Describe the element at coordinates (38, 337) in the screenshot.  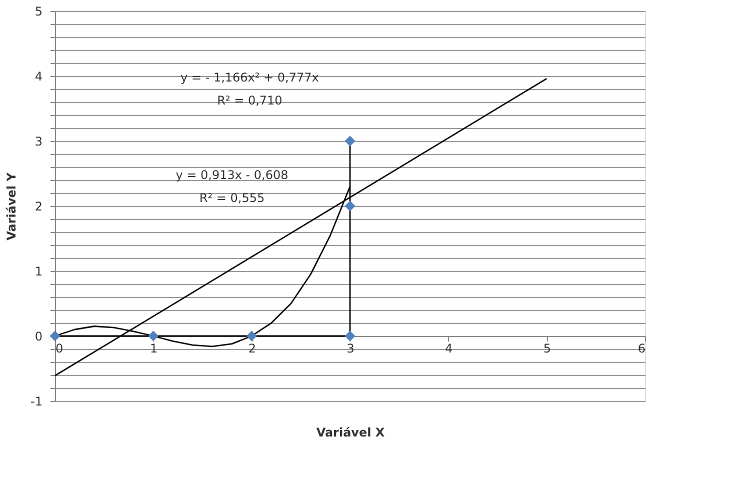
I see `y-tick-label: 0` at that location.